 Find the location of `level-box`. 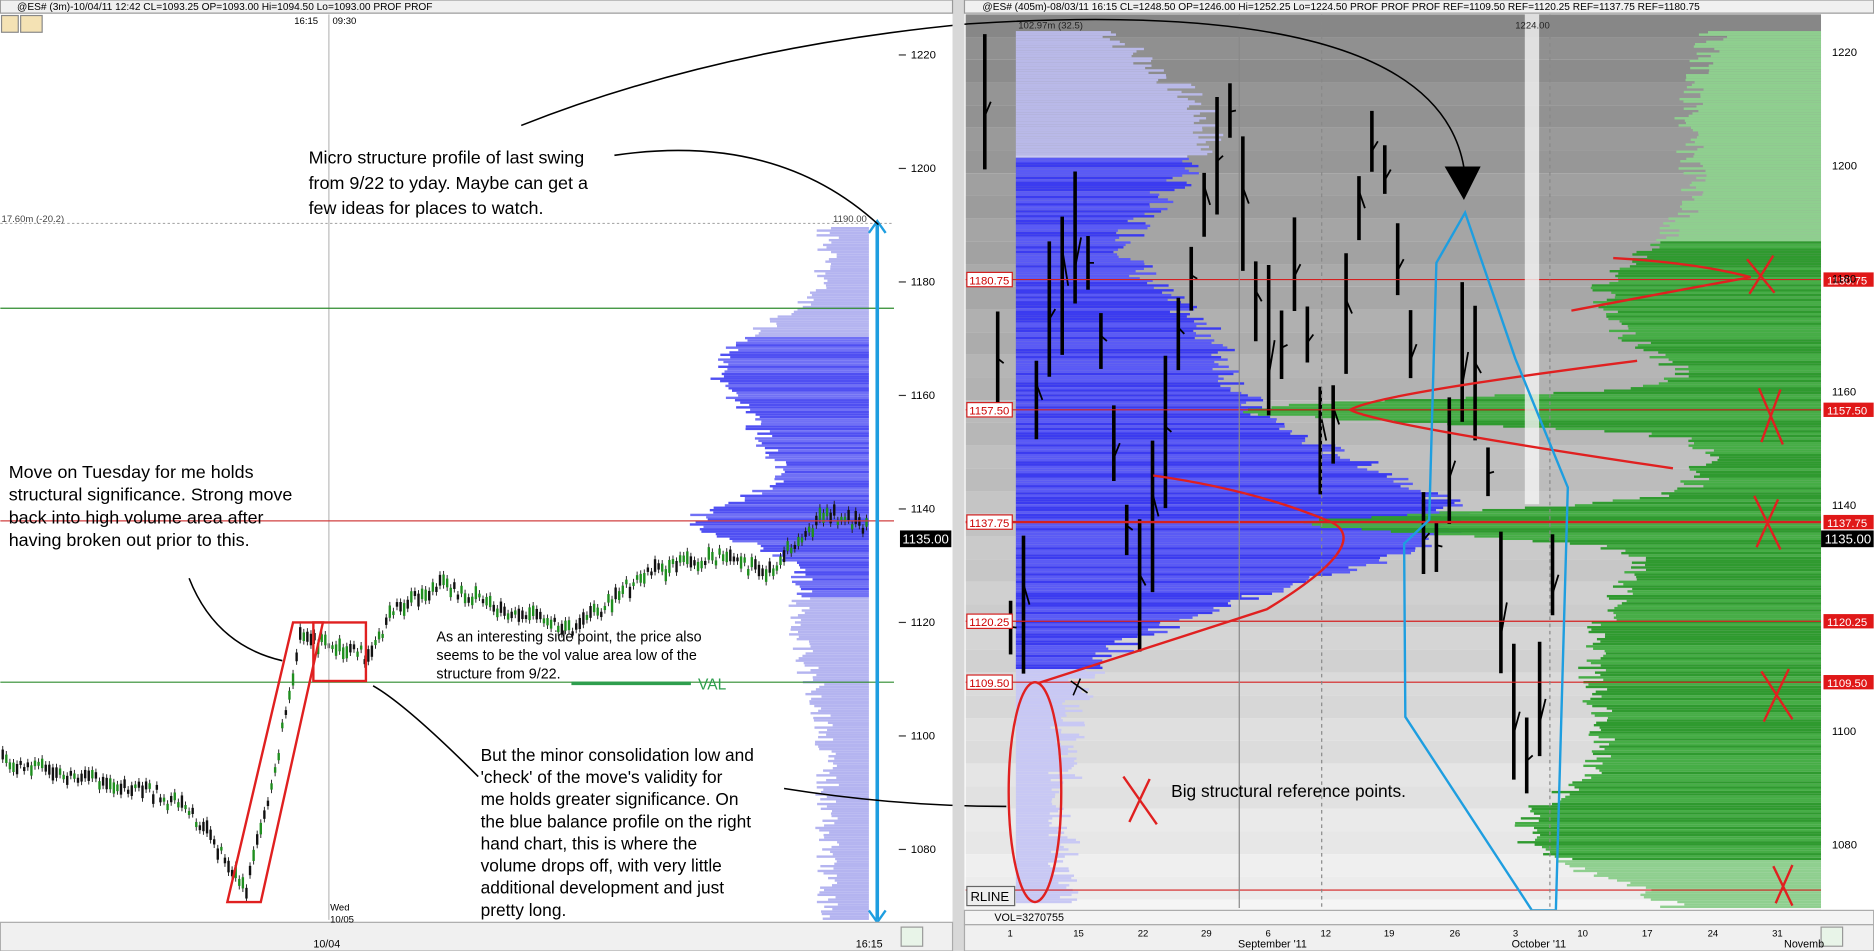

level-box is located at coordinates (1848, 682).